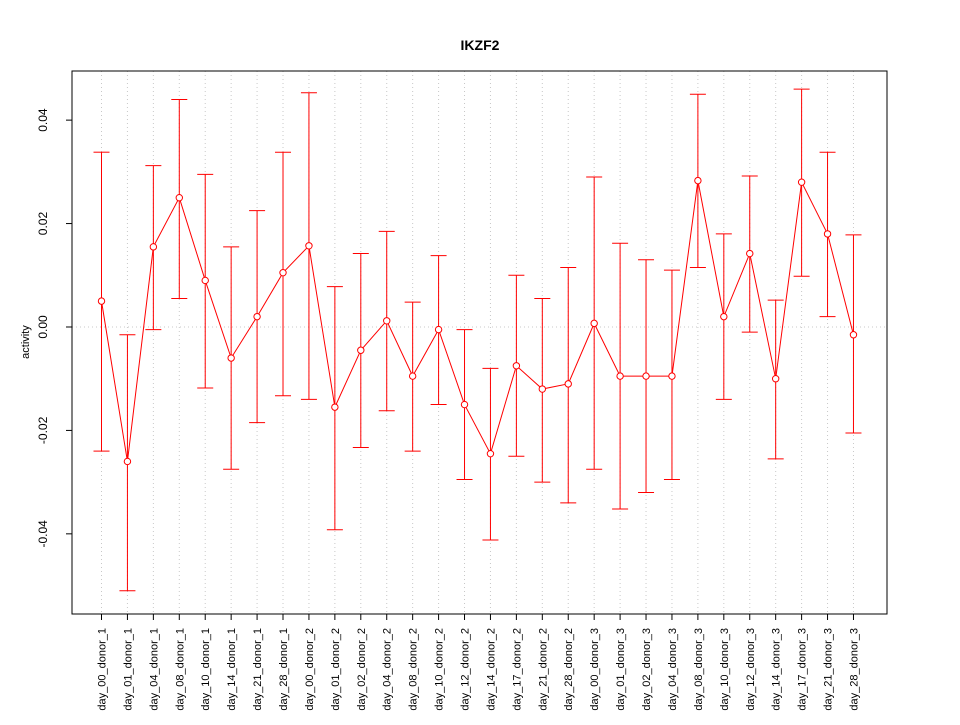 This screenshot has height=725, width=960. I want to click on x-tick-label: day_14_donor_3, so click(777, 669).